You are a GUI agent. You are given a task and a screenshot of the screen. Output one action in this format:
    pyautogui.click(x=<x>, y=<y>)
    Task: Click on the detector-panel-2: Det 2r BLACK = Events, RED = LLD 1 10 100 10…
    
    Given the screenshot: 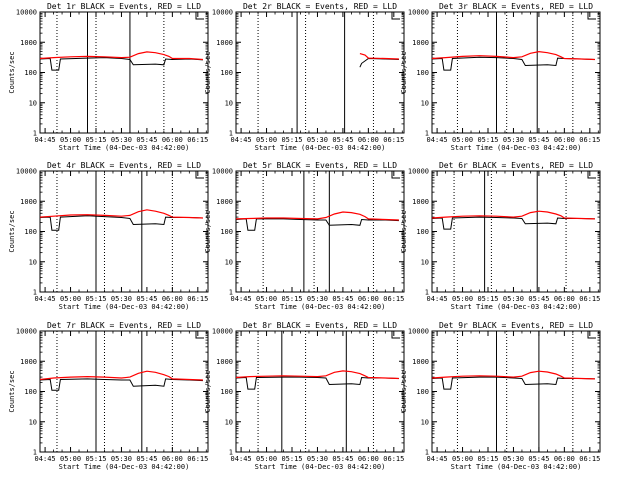 What is the action you would take?
    pyautogui.click(x=304, y=77)
    